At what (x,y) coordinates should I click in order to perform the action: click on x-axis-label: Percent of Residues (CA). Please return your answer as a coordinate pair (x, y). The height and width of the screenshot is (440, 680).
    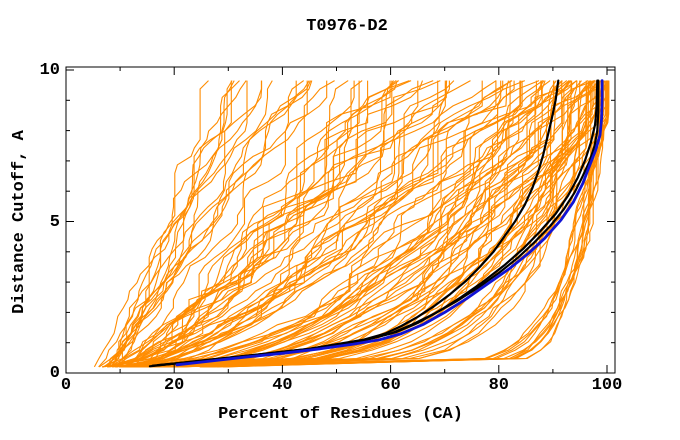
    Looking at the image, I should click on (340, 414).